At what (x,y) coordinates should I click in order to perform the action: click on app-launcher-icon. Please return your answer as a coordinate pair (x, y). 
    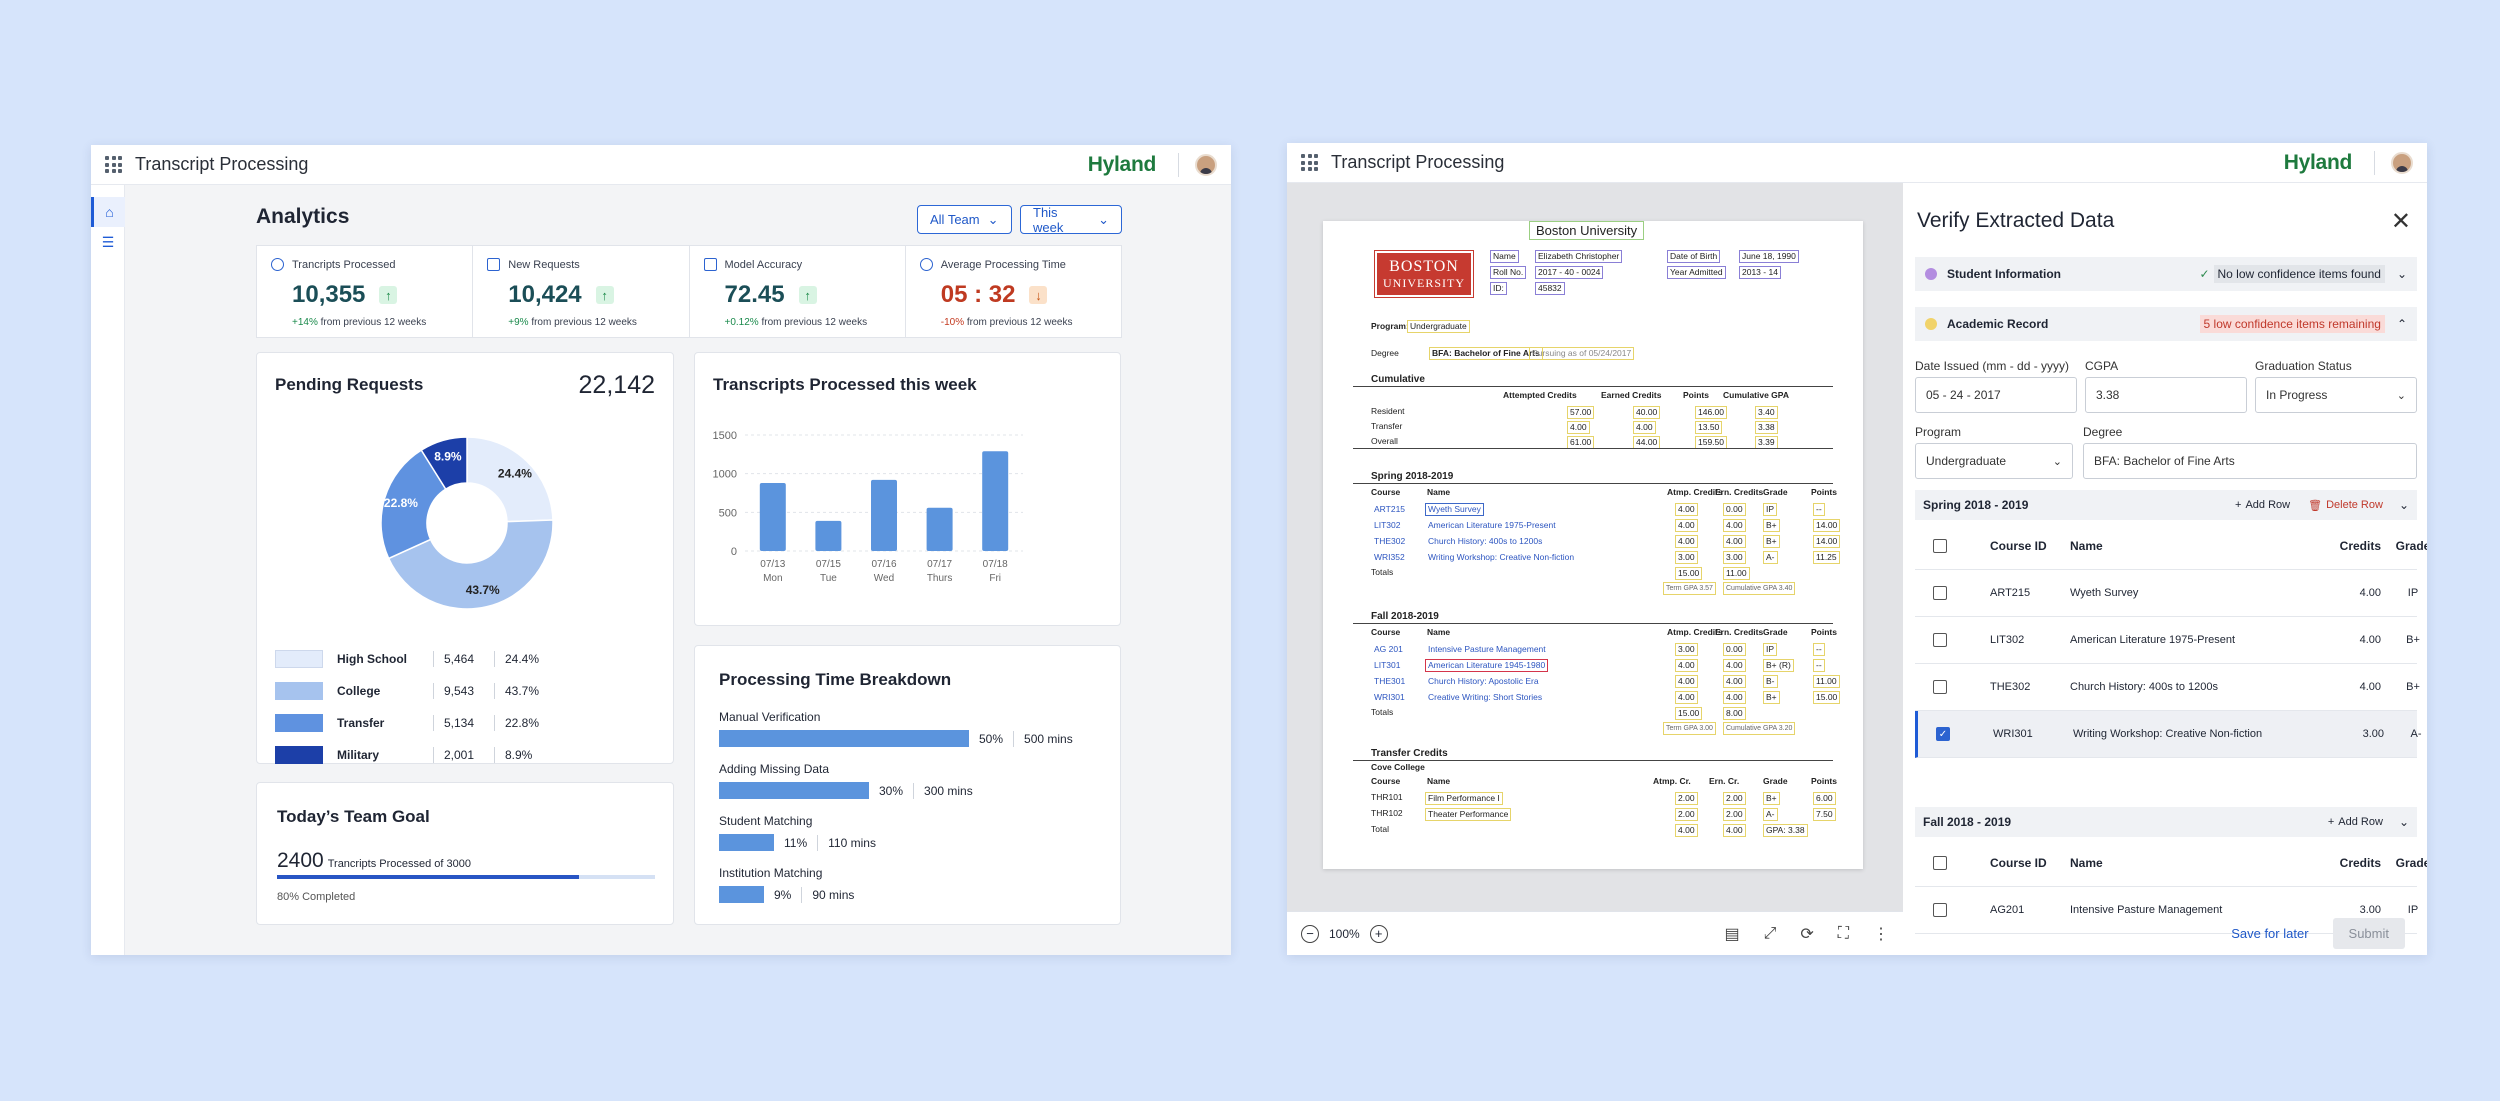
    Looking at the image, I should click on (1309, 162).